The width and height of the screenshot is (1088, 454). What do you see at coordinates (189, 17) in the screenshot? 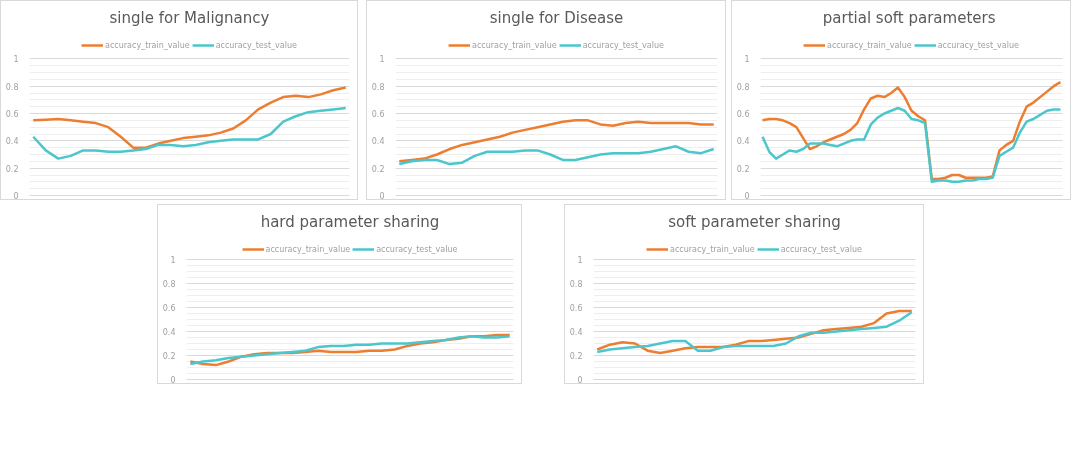
I see `chart-title: single for Malignancy` at bounding box center [189, 17].